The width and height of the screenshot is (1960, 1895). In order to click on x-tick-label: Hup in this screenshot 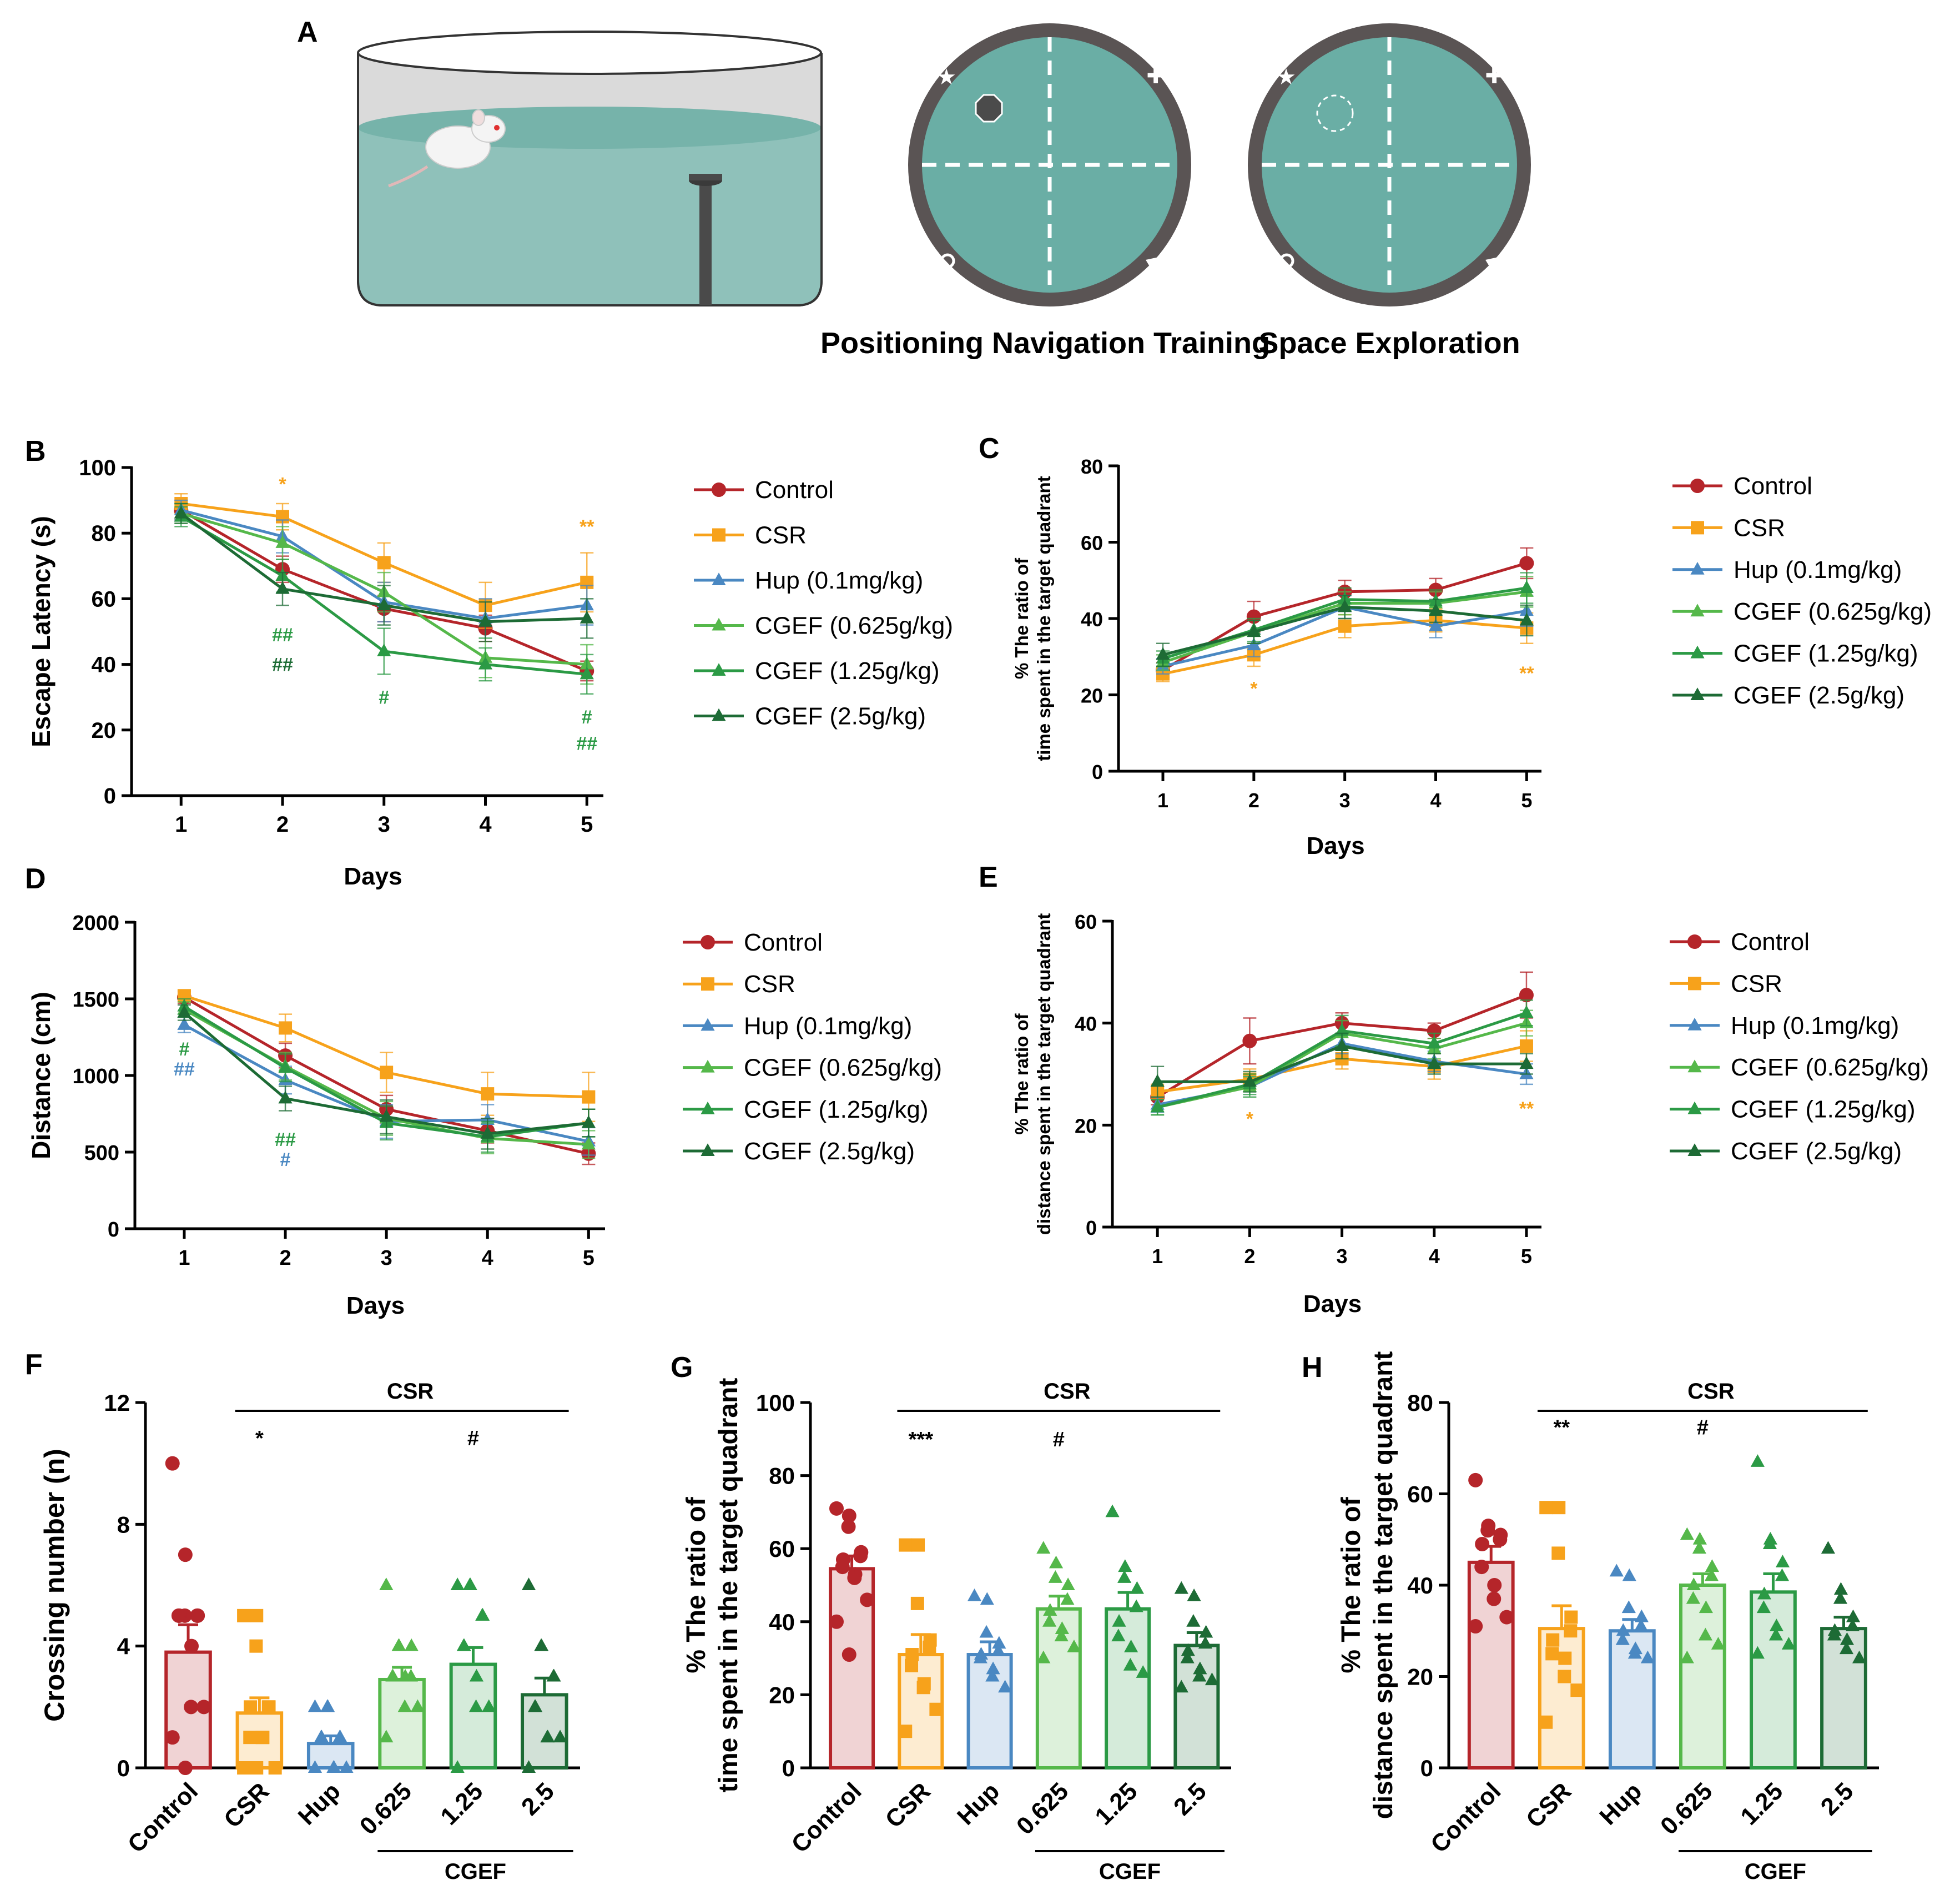, I will do `click(319, 1803)`.